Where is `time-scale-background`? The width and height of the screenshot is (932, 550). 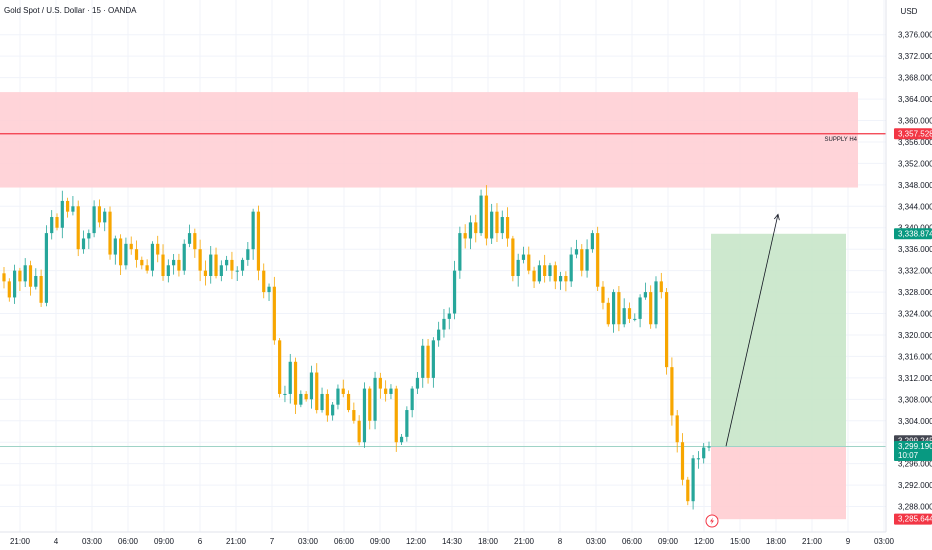 time-scale-background is located at coordinates (466, 541).